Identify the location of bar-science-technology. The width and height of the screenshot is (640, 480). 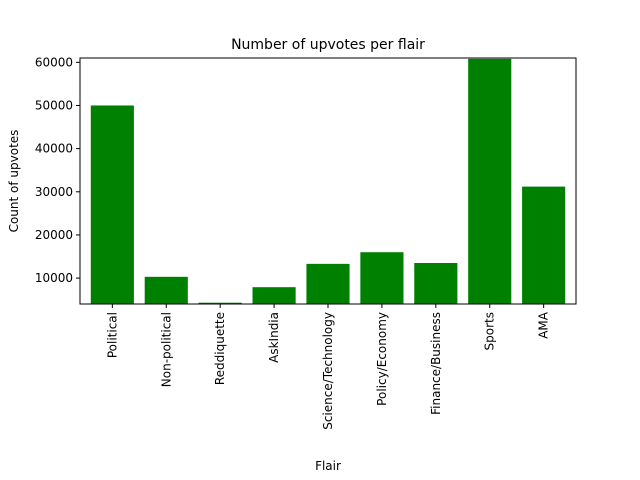
(328, 283).